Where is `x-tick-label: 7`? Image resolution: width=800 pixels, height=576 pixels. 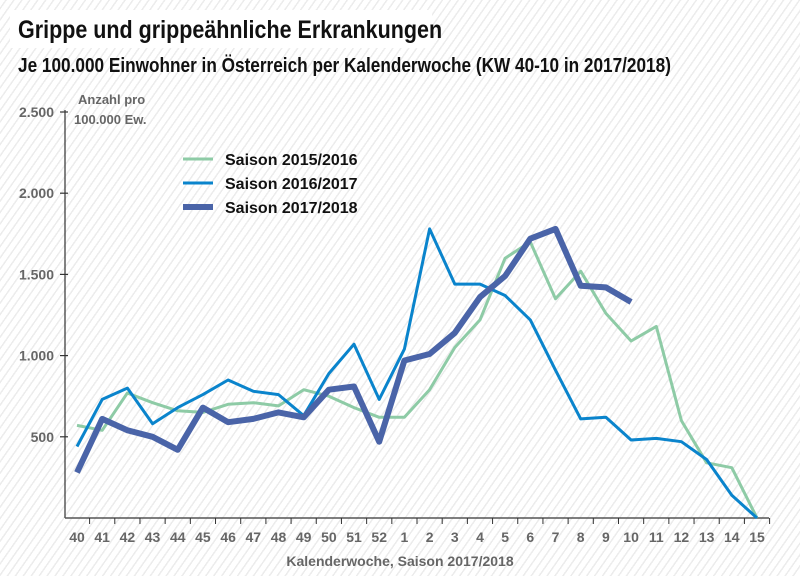
x-tick-label: 7 is located at coordinates (556, 537).